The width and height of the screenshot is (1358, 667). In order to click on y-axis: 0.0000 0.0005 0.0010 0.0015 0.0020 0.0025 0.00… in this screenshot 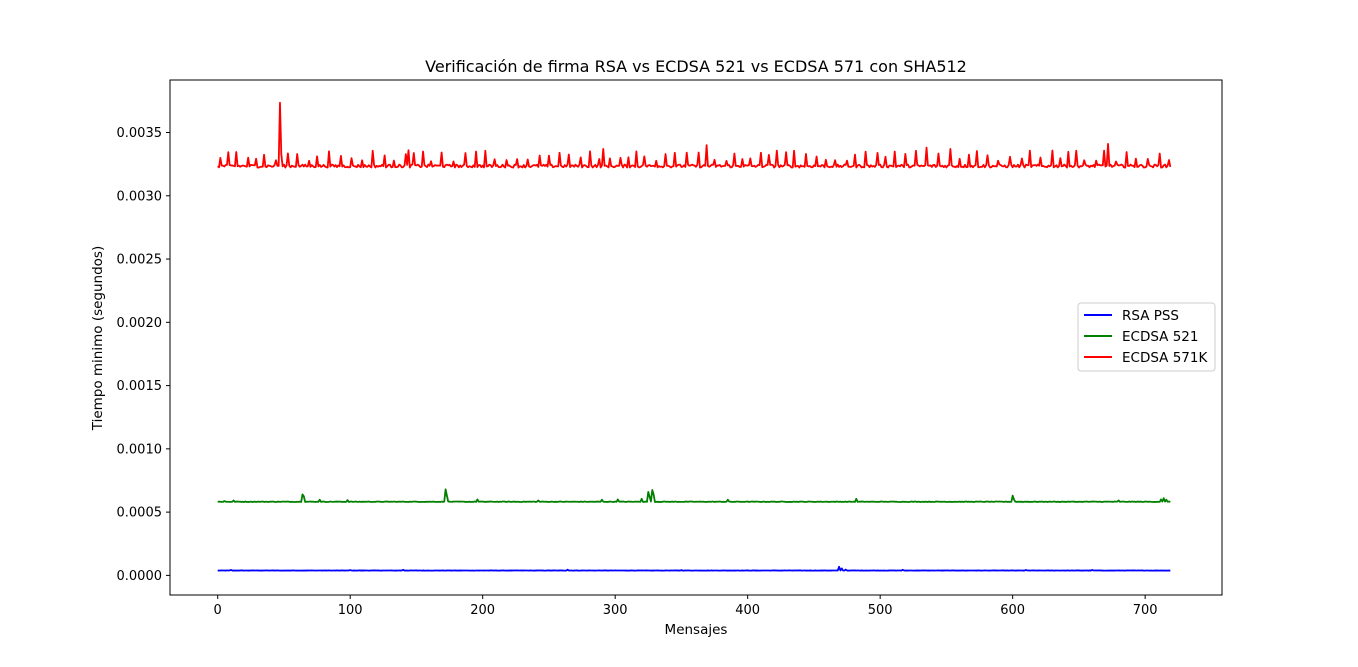, I will do `click(143, 355)`.